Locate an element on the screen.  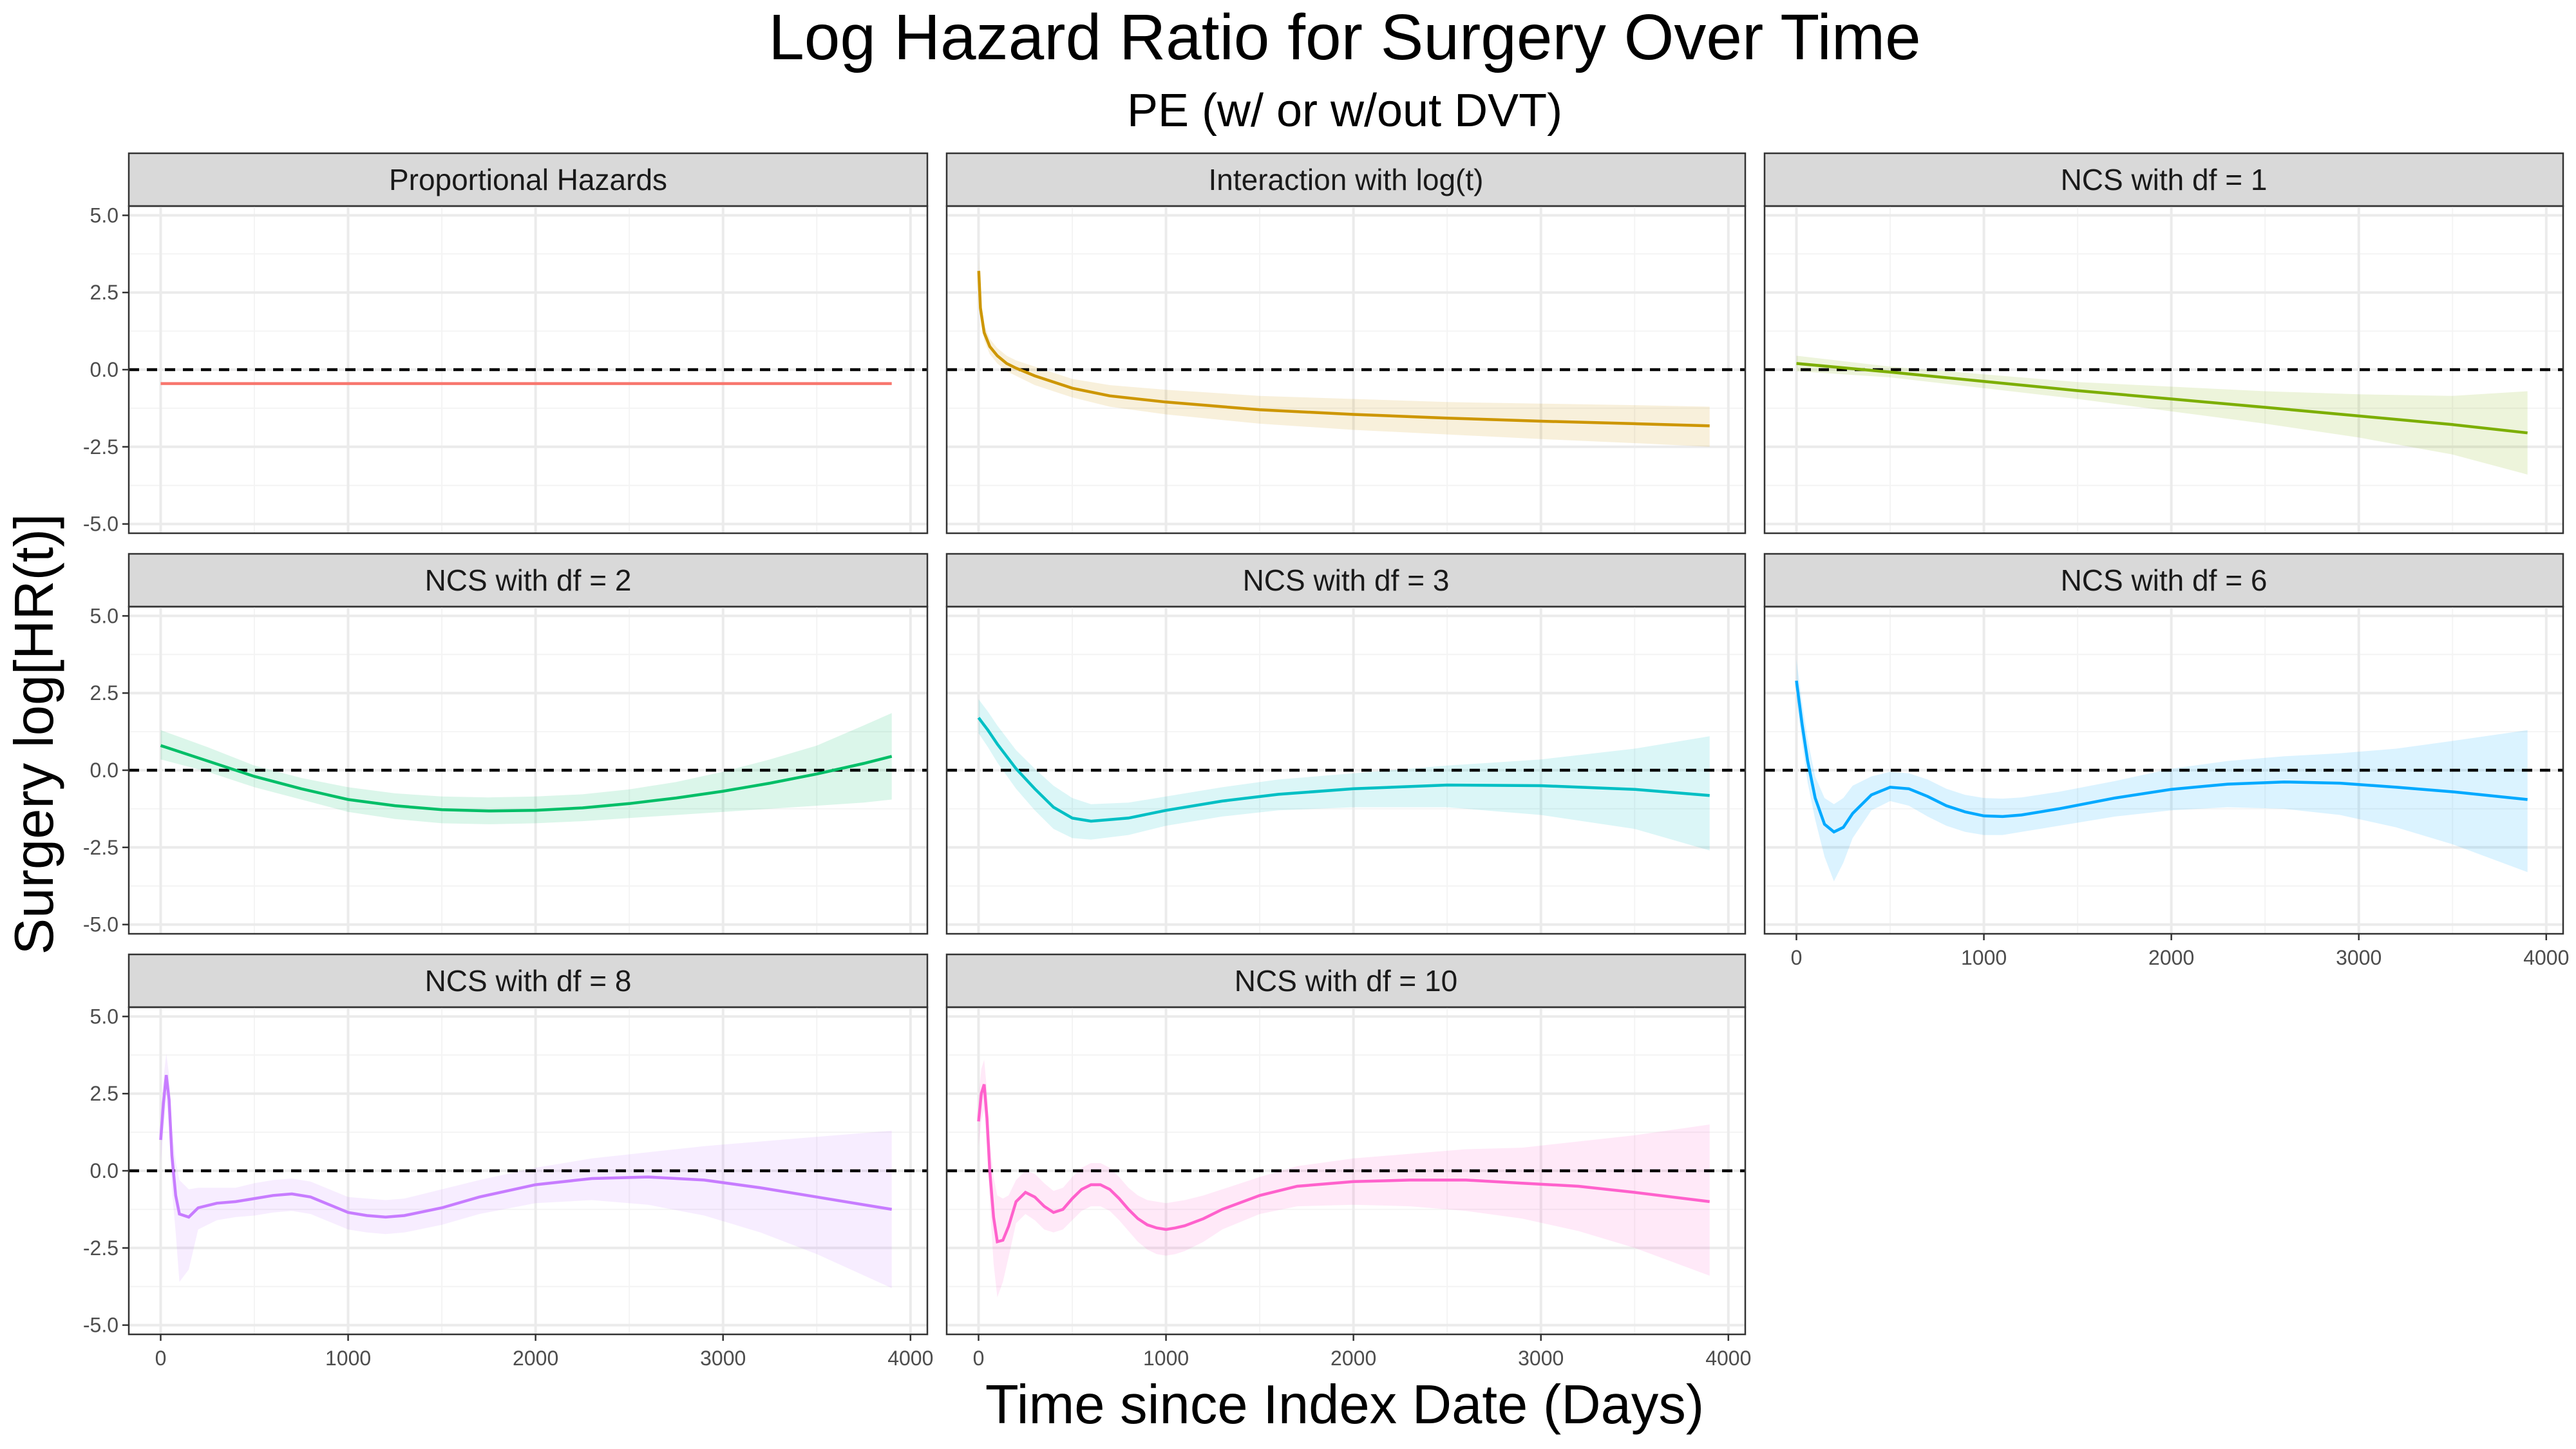
facet-strip-label: NCS with df = 2 is located at coordinates (528, 580).